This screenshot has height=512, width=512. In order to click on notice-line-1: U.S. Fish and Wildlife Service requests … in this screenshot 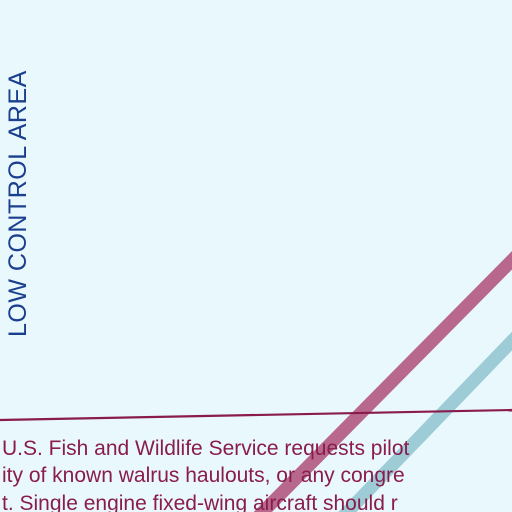, I will do `click(206, 448)`.